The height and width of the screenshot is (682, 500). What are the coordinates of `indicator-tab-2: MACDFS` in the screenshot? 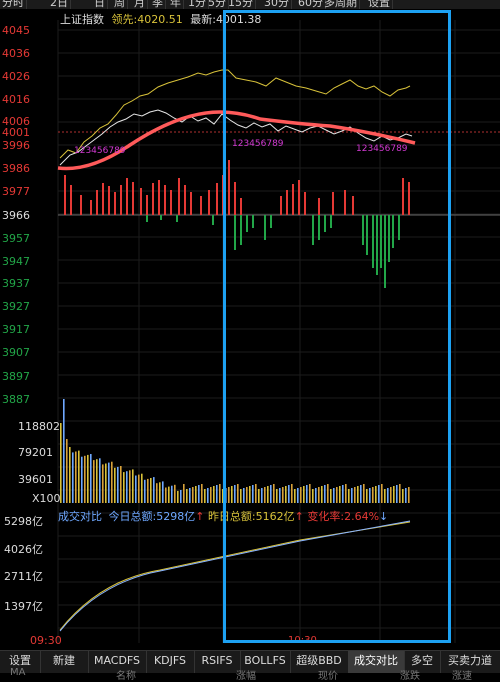 It's located at (117, 662).